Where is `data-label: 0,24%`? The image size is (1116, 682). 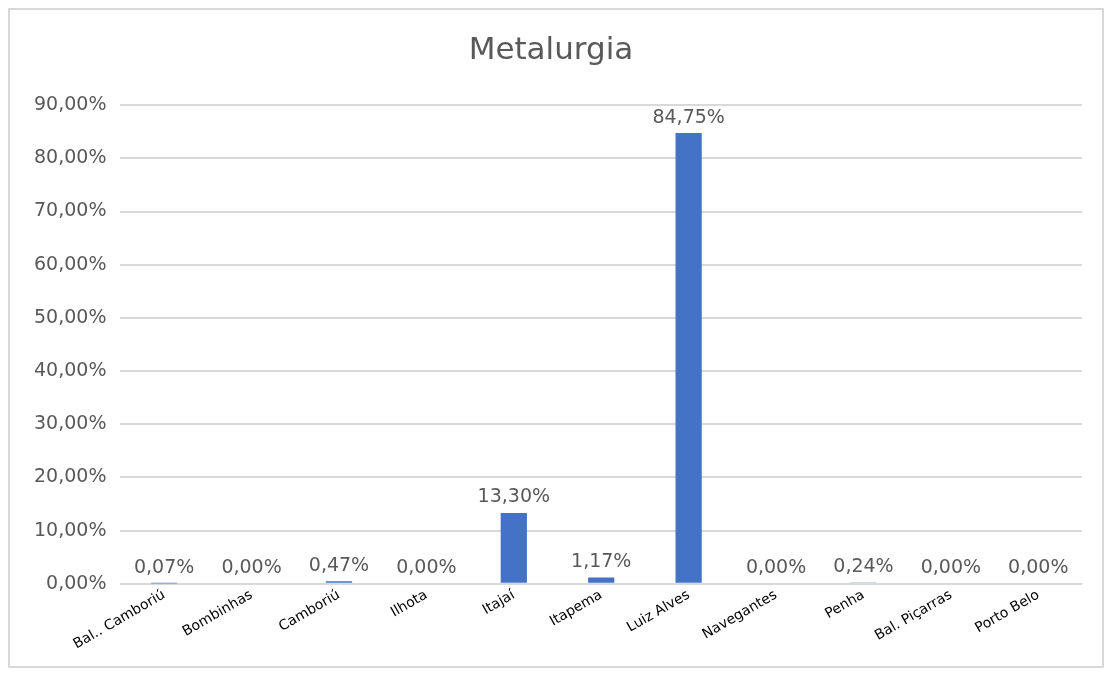
data-label: 0,24% is located at coordinates (863, 564).